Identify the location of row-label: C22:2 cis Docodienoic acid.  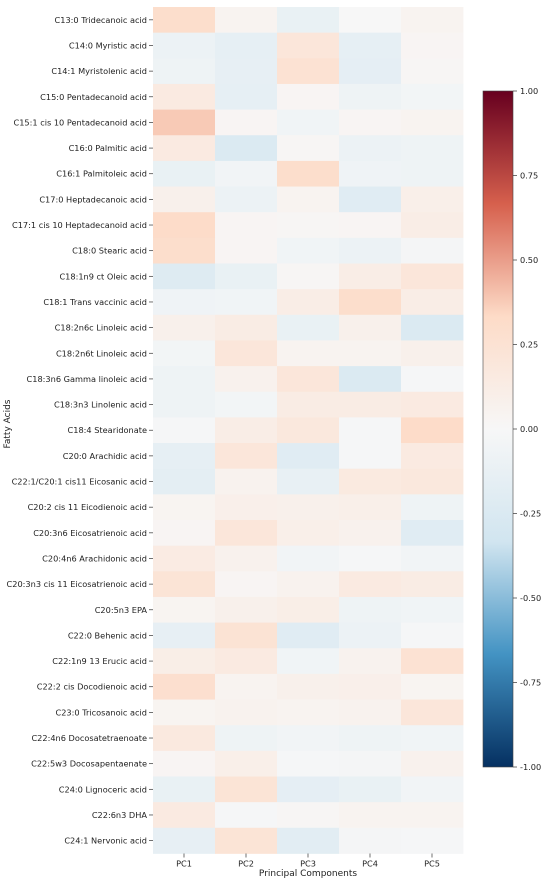
(92, 687).